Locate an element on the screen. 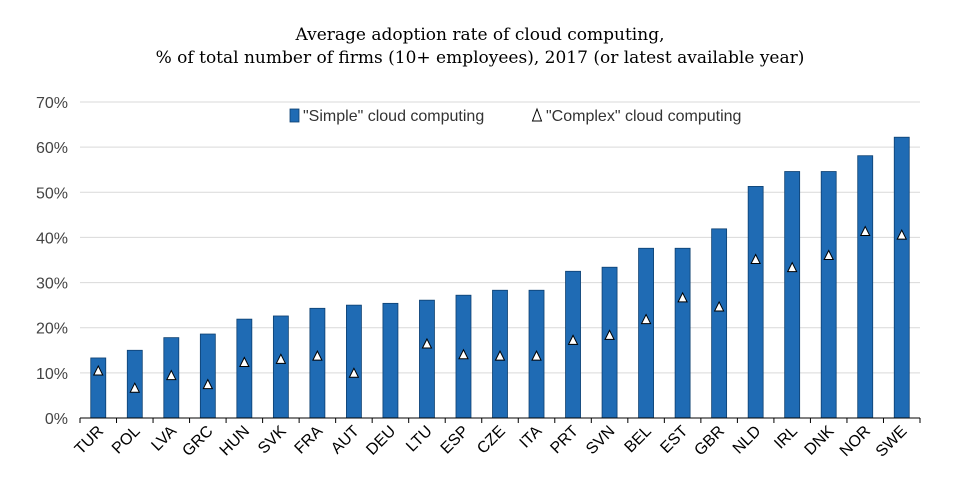 The height and width of the screenshot is (487, 961). x-category-label: DNK is located at coordinates (820, 441).